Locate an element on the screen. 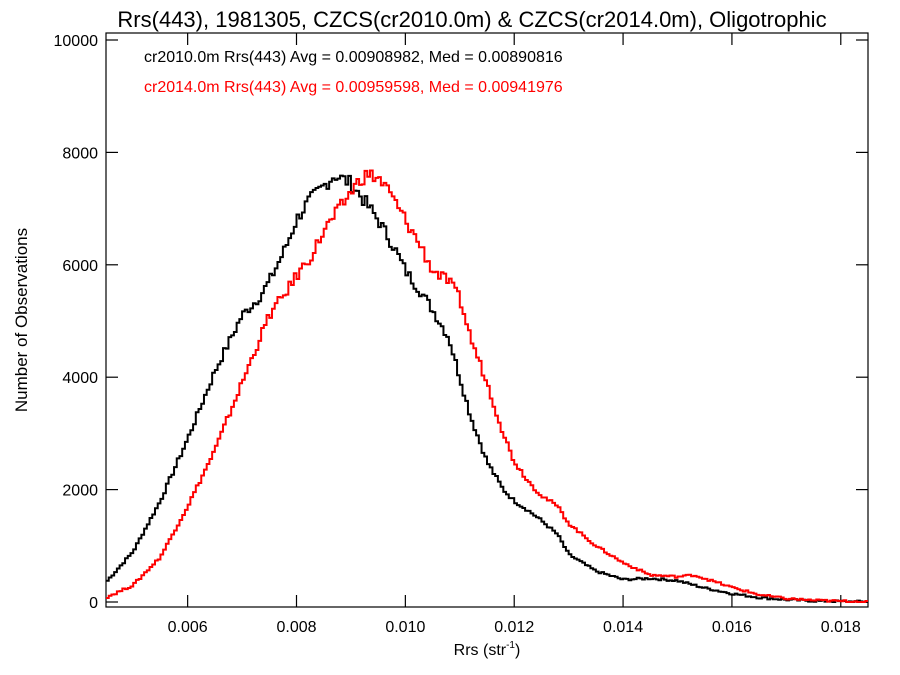 This screenshot has height=675, width=900. y-tick-label: 10000 is located at coordinates (76, 41).